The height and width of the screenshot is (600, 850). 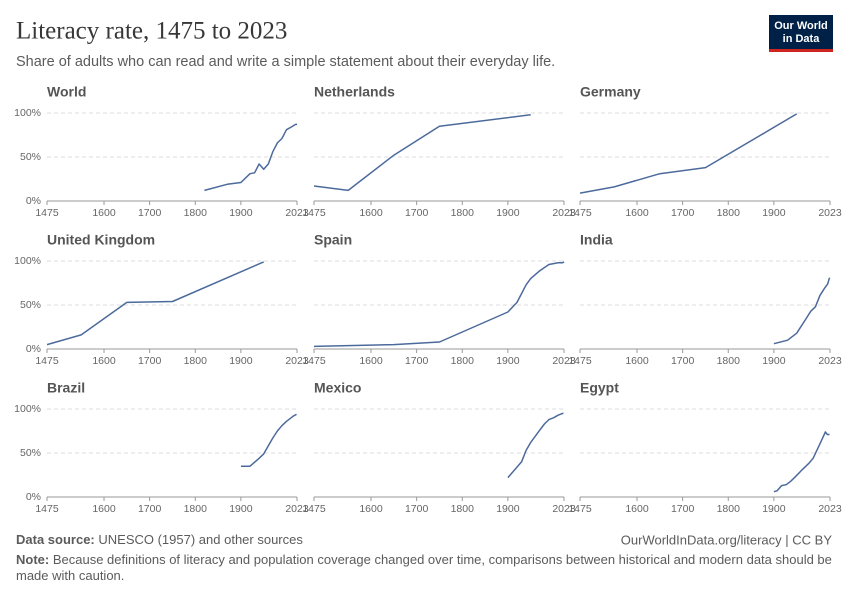 I want to click on logo-box, so click(x=801, y=33).